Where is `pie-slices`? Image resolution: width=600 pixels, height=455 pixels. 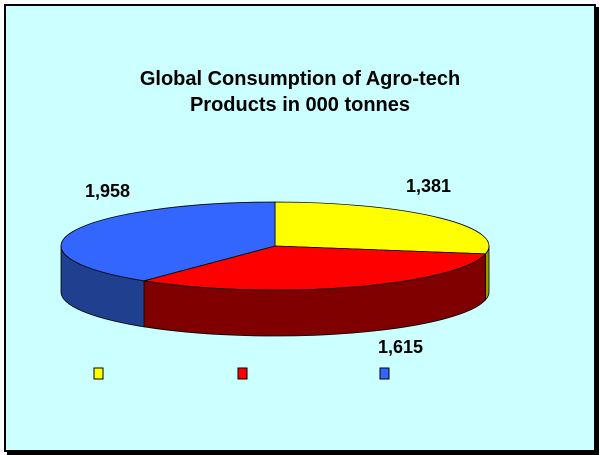
pie-slices is located at coordinates (275, 246).